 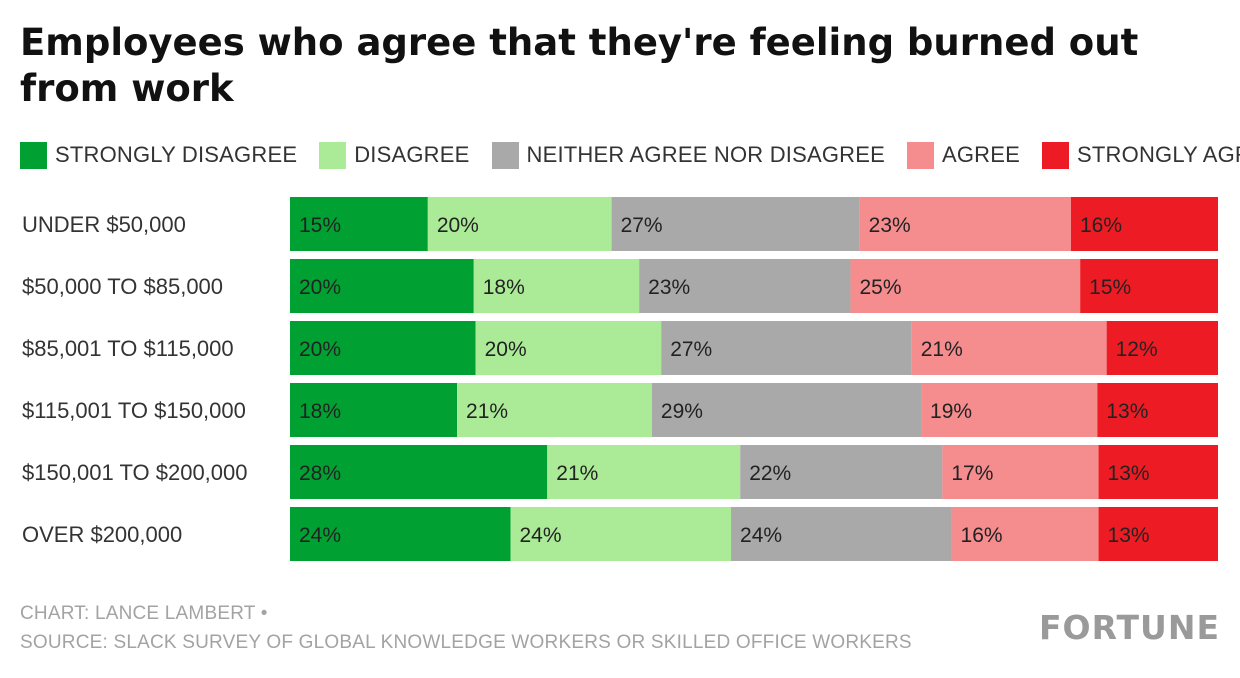 What do you see at coordinates (1129, 627) in the screenshot?
I see `fortune-logo: FORTUNE` at bounding box center [1129, 627].